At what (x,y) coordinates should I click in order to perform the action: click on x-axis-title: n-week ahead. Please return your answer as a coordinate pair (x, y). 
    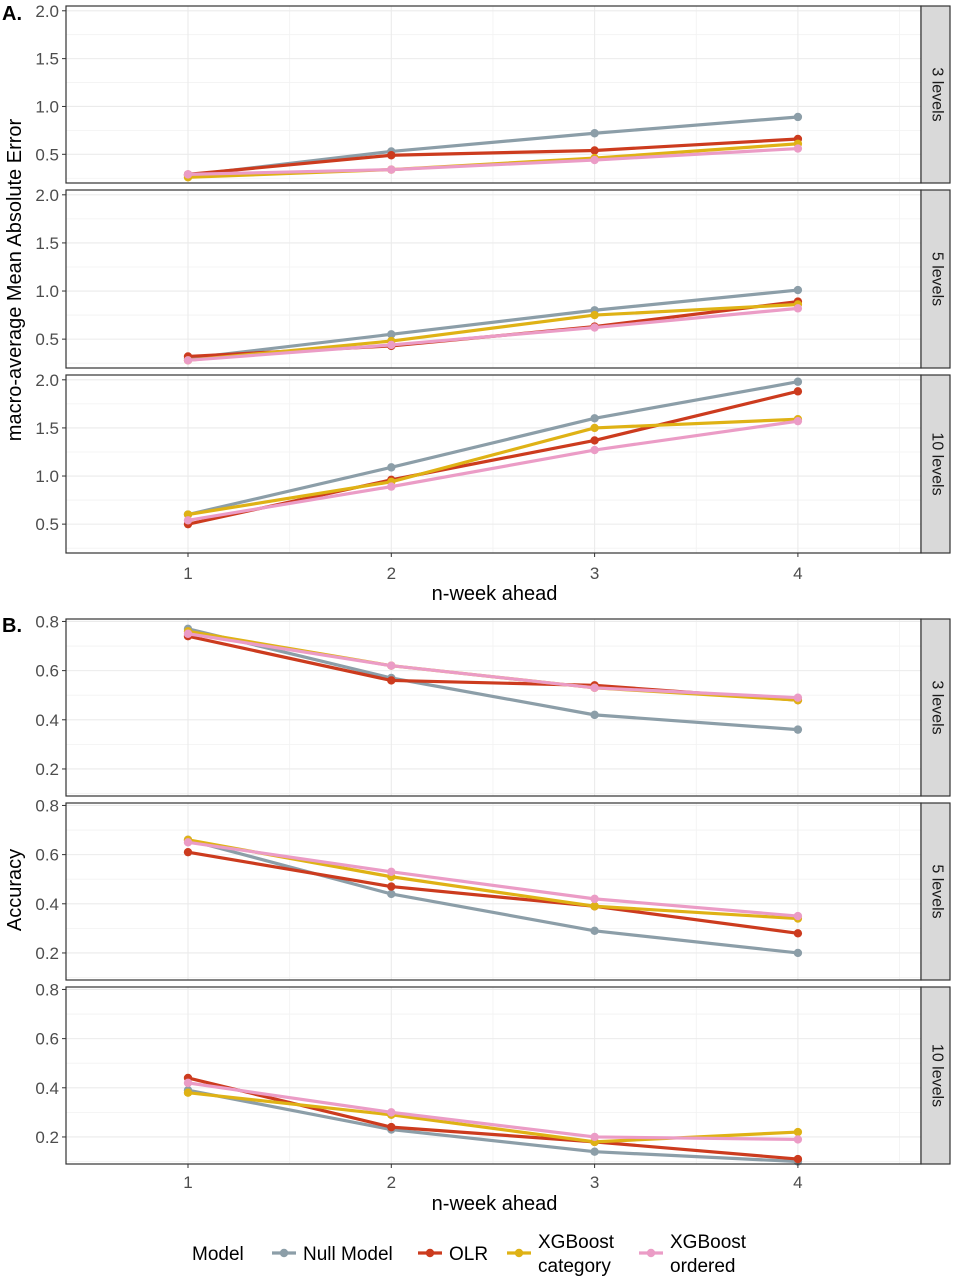
    Looking at the image, I should click on (495, 1204).